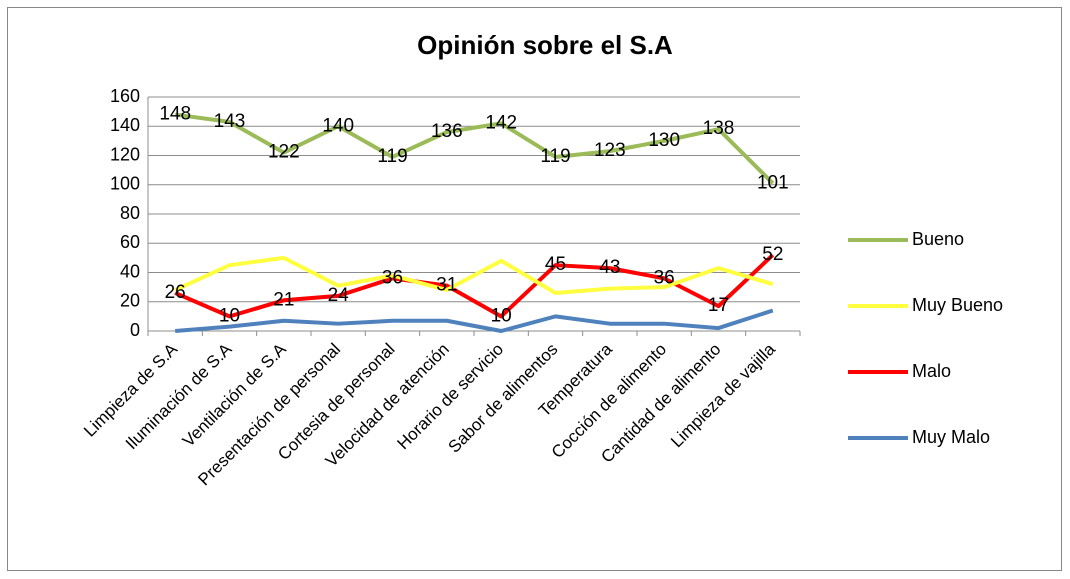 Image resolution: width=1070 pixels, height=579 pixels. What do you see at coordinates (130, 301) in the screenshot?
I see `y-tick-label: 20` at bounding box center [130, 301].